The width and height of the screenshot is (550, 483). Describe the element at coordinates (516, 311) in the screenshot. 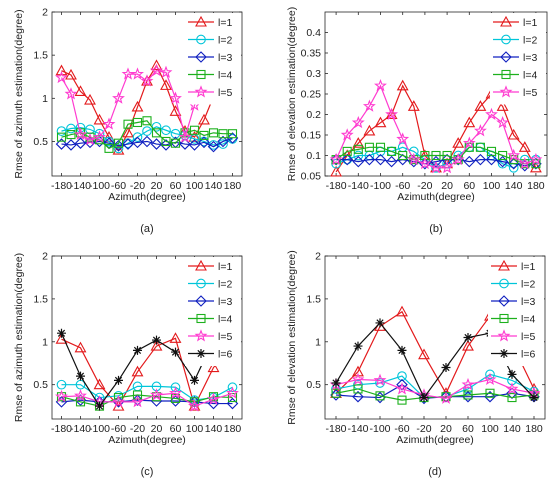

I see `legend-box` at that location.